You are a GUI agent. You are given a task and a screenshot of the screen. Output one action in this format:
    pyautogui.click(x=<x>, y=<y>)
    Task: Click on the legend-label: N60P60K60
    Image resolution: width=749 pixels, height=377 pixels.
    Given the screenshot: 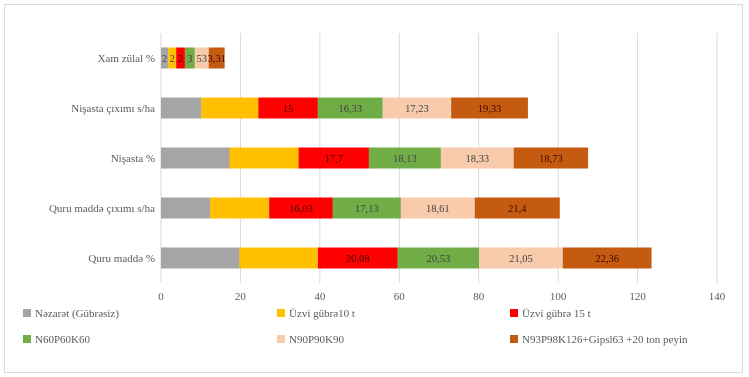 What is the action you would take?
    pyautogui.click(x=63, y=340)
    